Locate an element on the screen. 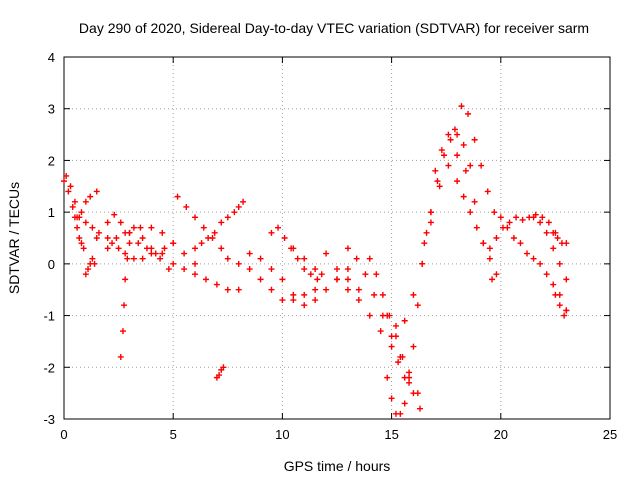  y-axis-label: SDTVAR / TECUs is located at coordinates (14, 238).